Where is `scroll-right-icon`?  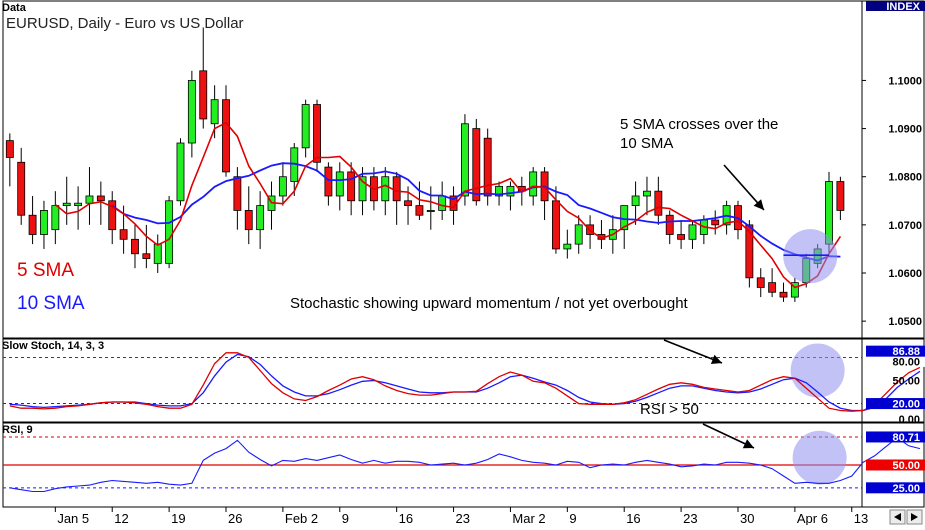
scroll-right-icon is located at coordinates (914, 517).